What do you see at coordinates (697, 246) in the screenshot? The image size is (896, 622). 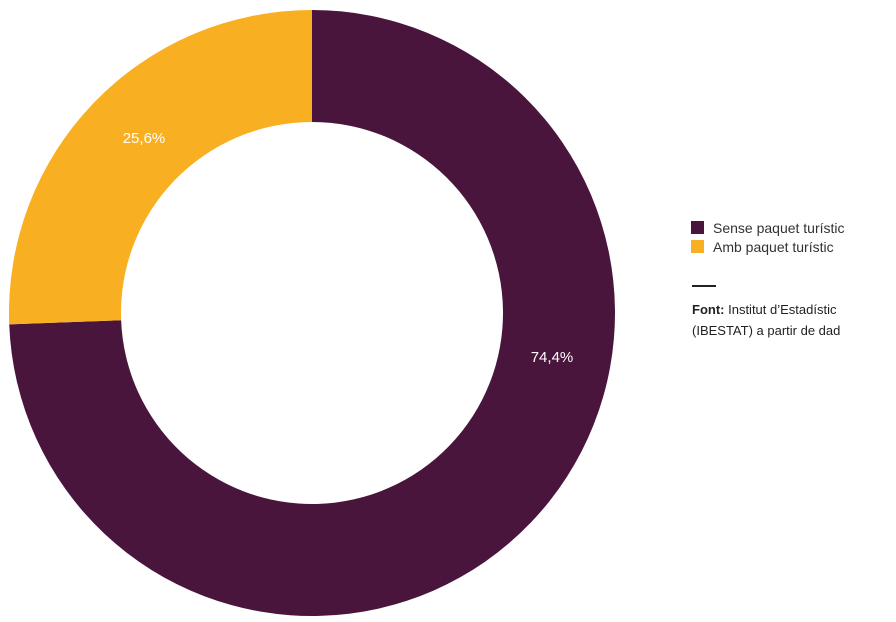 I see `legend-swatch-amb-paquet` at bounding box center [697, 246].